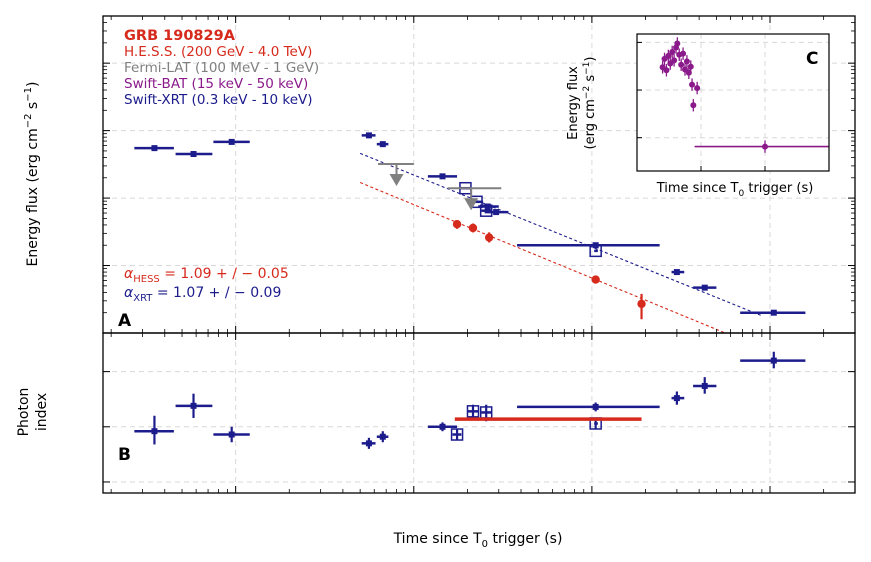  What do you see at coordinates (470, 400) in the screenshot?
I see `panel-b-data` at bounding box center [470, 400].